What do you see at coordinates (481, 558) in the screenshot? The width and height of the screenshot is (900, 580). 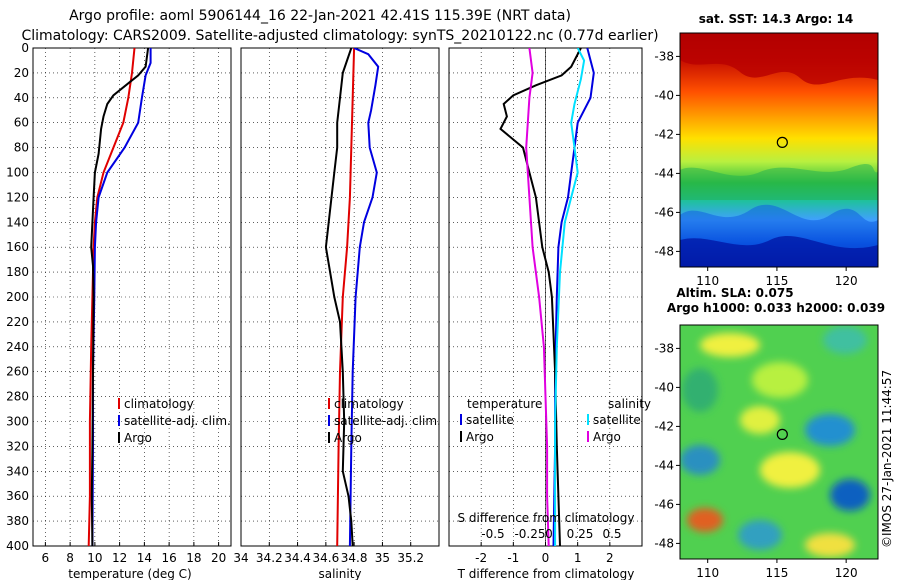 I see `x-tick-label: -2` at bounding box center [481, 558].